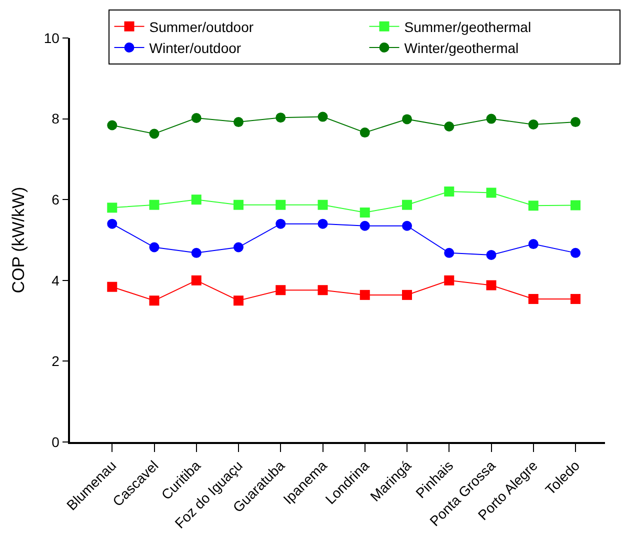 The height and width of the screenshot is (552, 630). What do you see at coordinates (56, 442) in the screenshot?
I see `y-tick-label: 0` at bounding box center [56, 442].